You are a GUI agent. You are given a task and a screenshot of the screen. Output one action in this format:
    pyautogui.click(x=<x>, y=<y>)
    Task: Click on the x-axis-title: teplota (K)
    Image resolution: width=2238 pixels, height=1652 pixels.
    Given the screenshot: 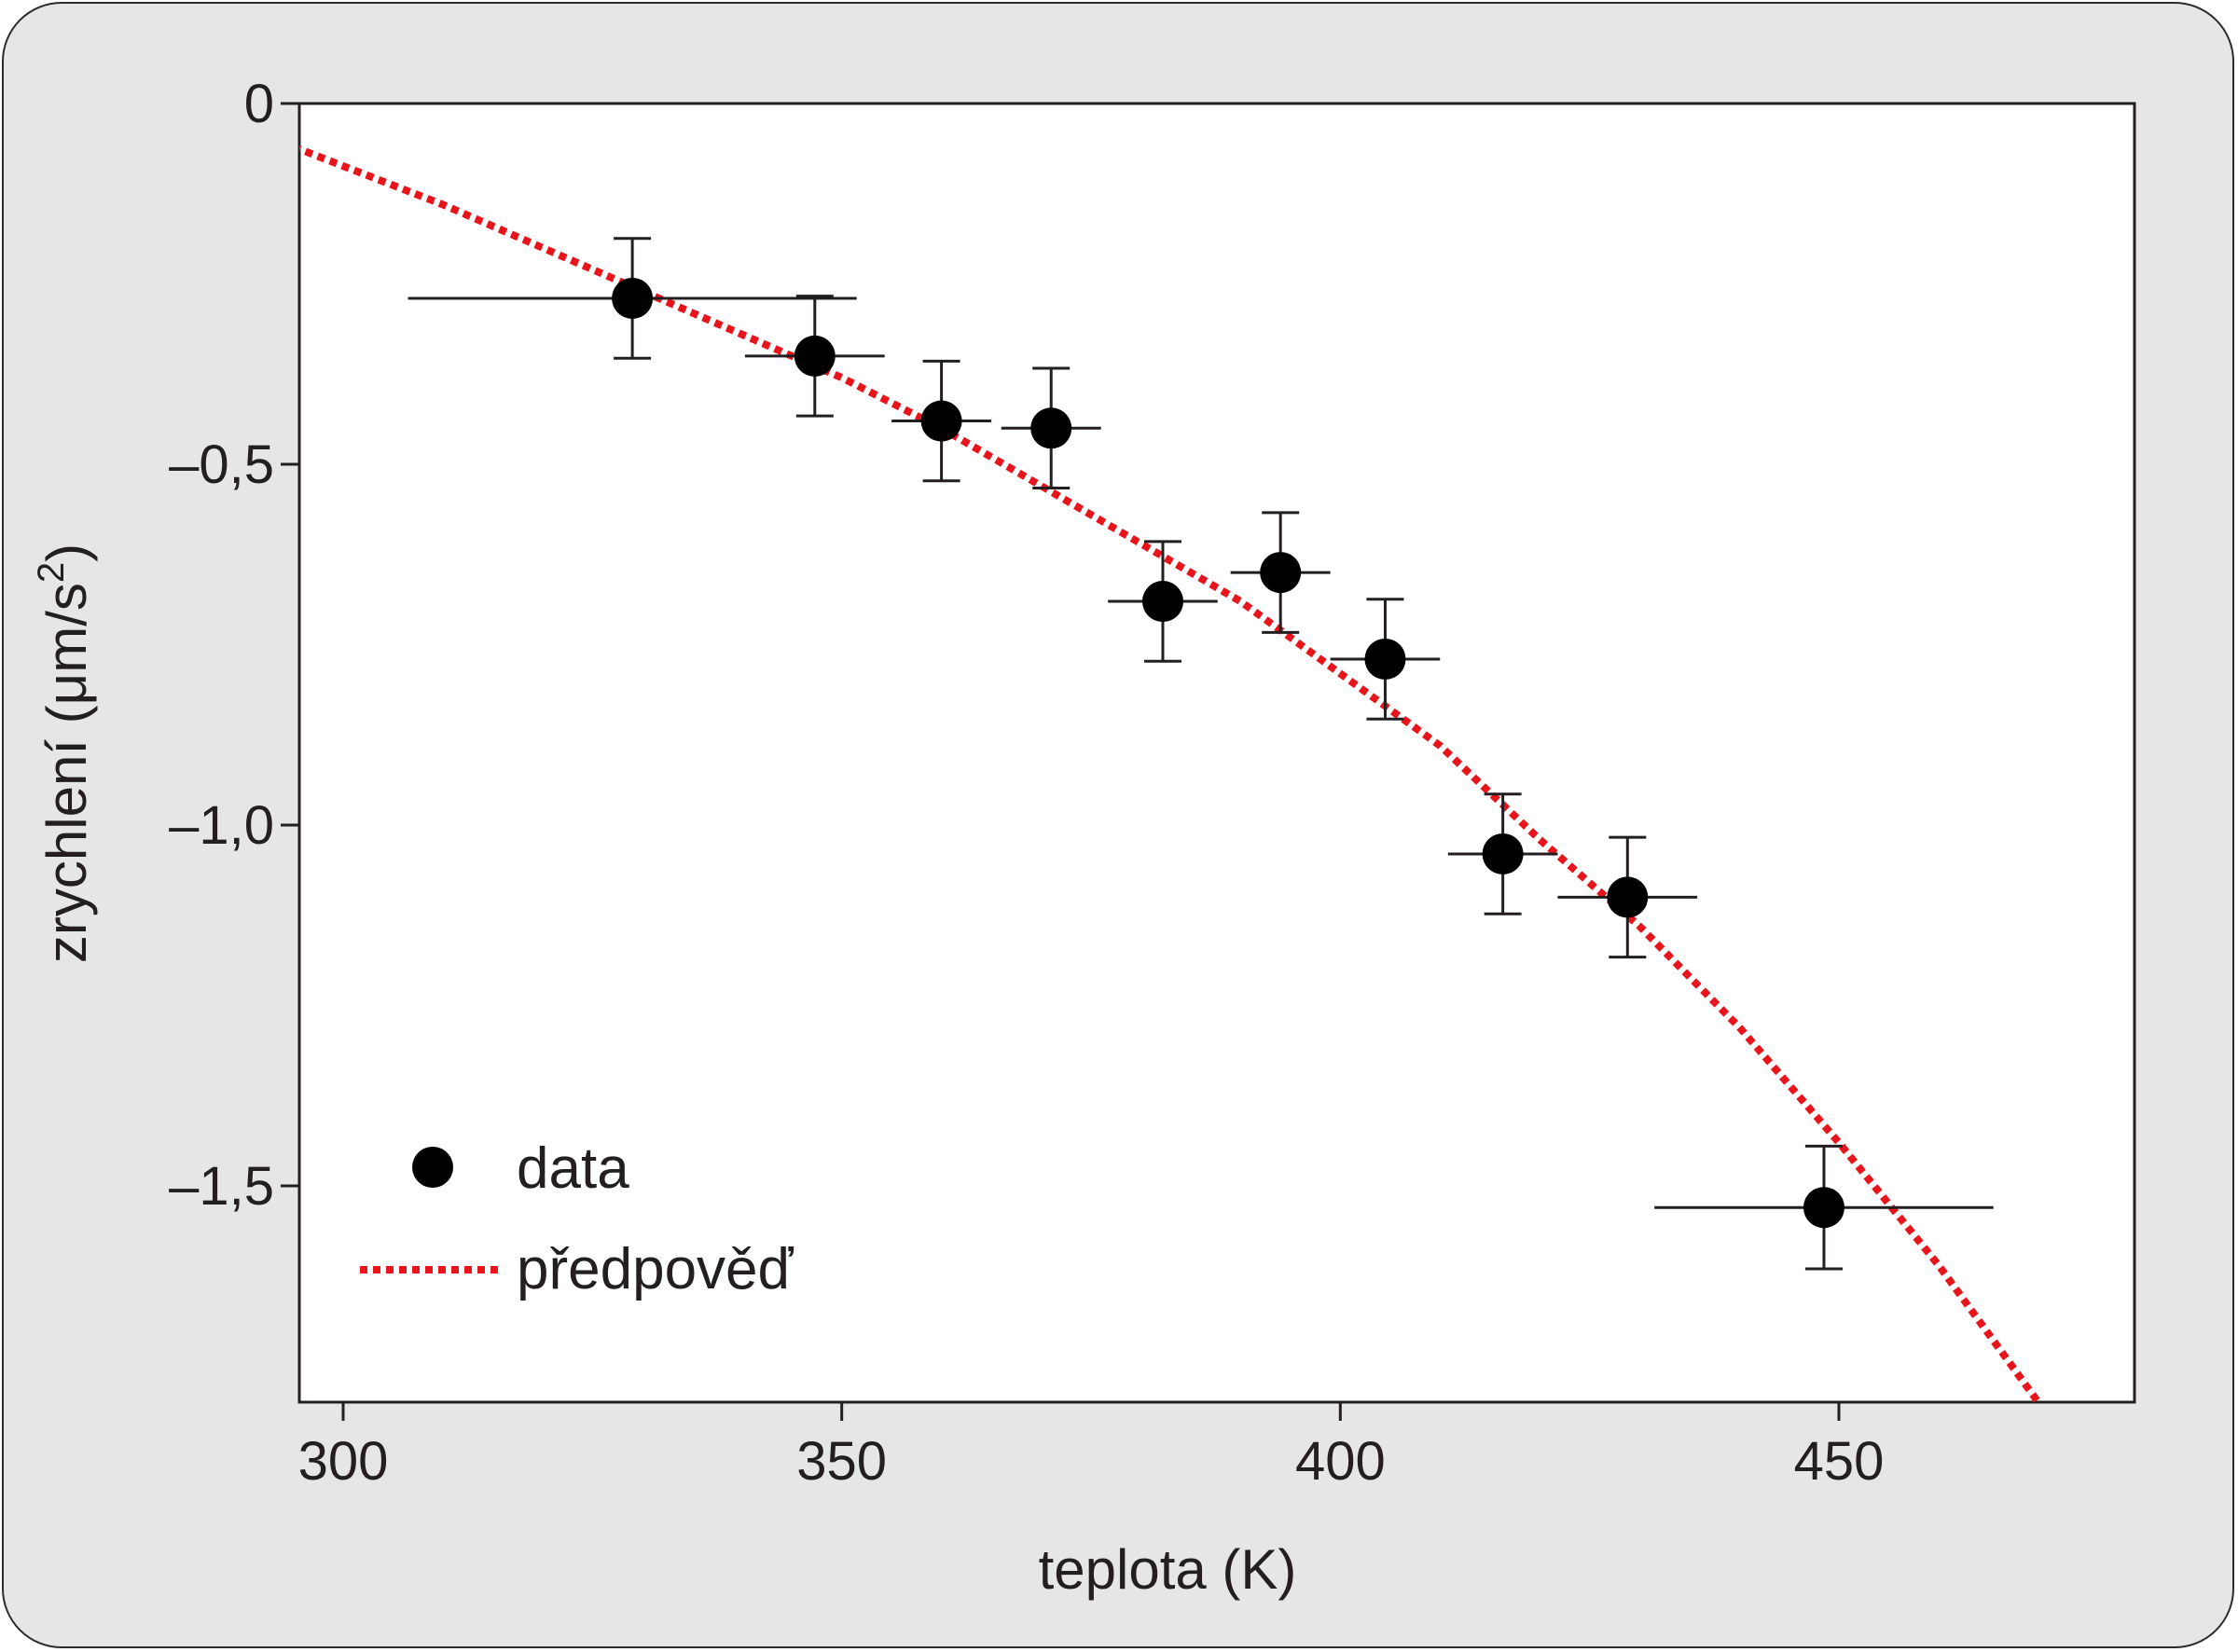 What is the action you would take?
    pyautogui.click(x=1168, y=1570)
    